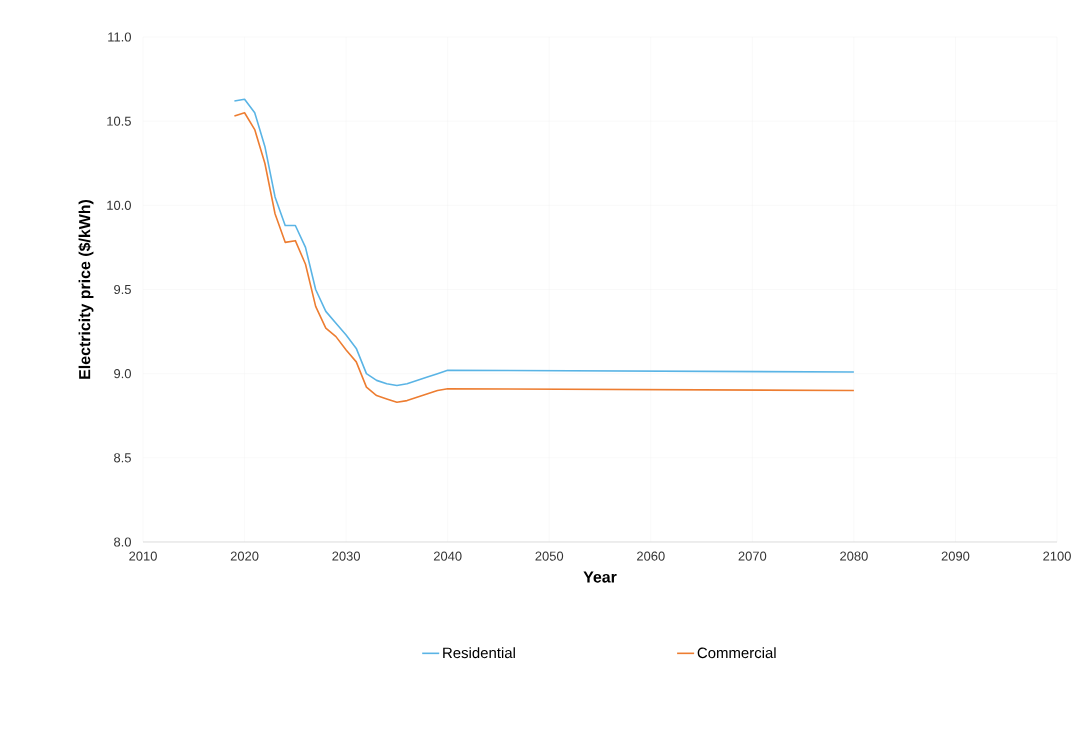 The width and height of the screenshot is (1091, 738). I want to click on x-axis-title: Year, so click(600, 577).